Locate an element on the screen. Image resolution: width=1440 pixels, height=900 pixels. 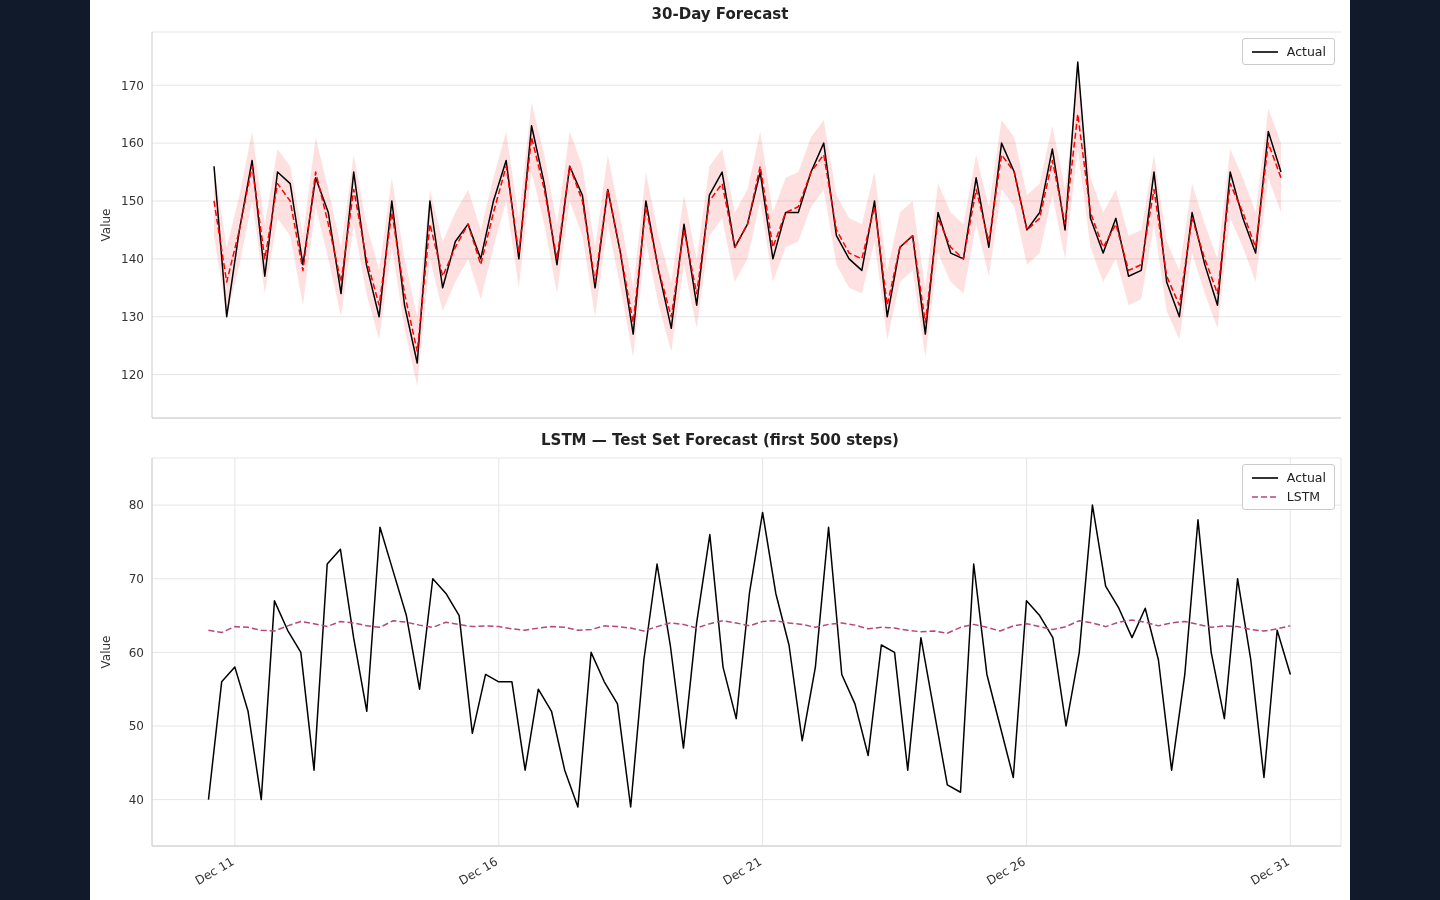
y-tick-label: 60 is located at coordinates (136, 652).